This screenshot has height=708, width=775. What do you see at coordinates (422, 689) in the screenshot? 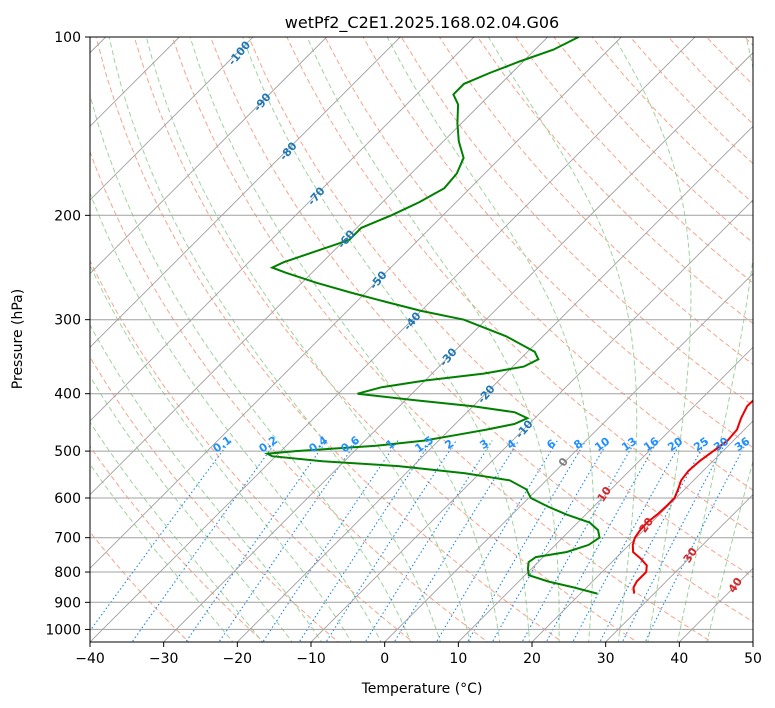
I see `x-axis-label: Temperature (°C)` at bounding box center [422, 689].